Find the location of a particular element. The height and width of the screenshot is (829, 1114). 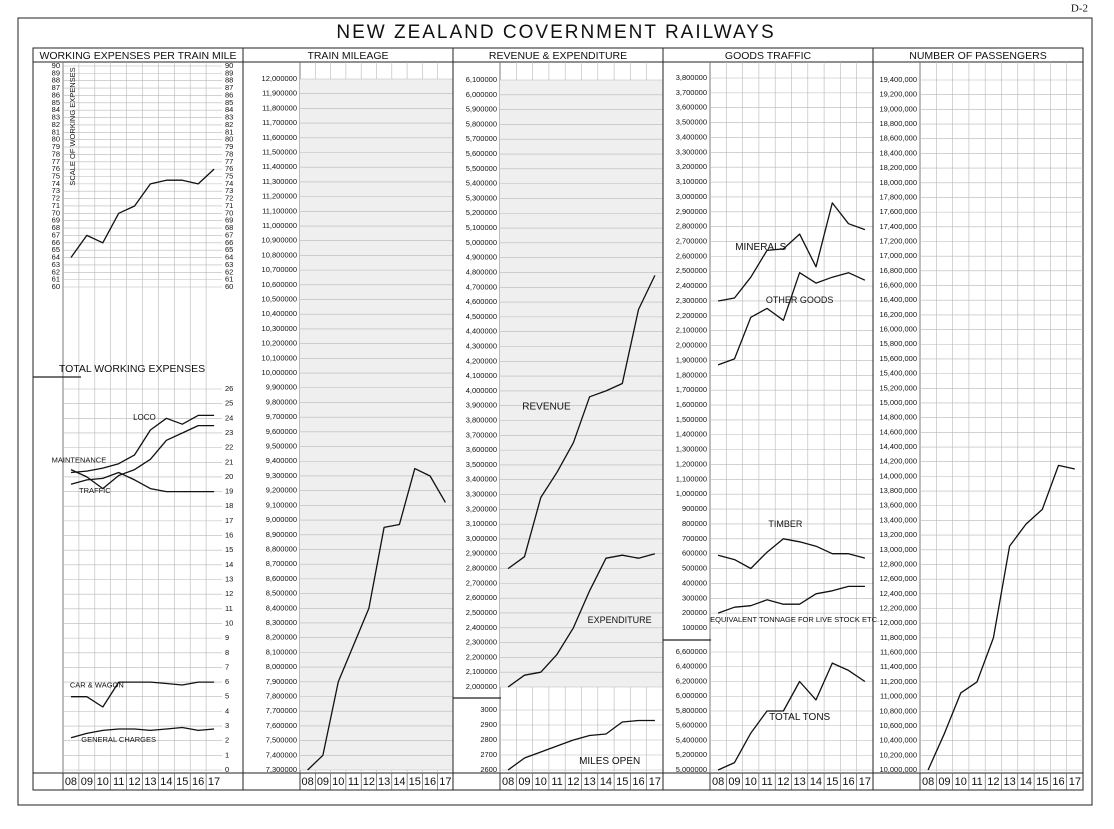

column-title: REVENUE & EXPENDITURE is located at coordinates (558, 56).